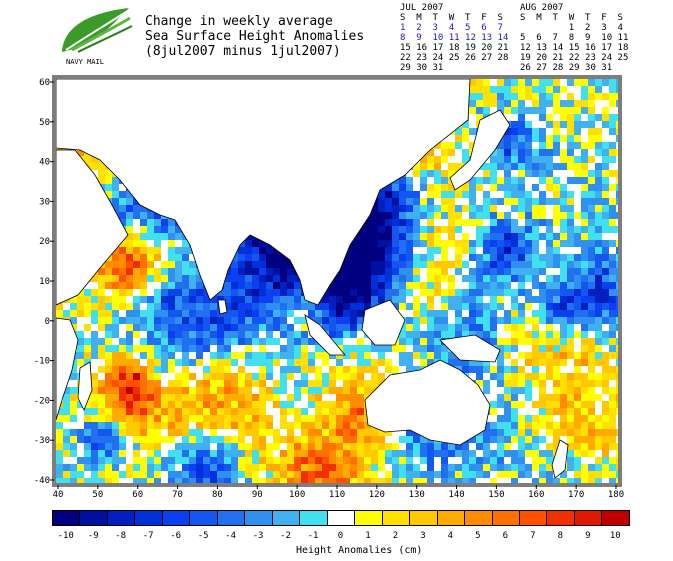  Describe the element at coordinates (505, 536) in the screenshot. I see `colorbar-tick-label: 6` at that location.